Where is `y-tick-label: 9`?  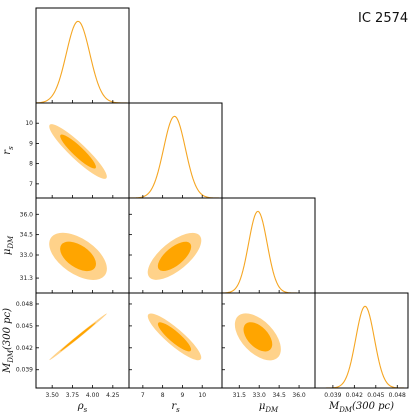 y-tick-label: 9 is located at coordinates (31, 143).